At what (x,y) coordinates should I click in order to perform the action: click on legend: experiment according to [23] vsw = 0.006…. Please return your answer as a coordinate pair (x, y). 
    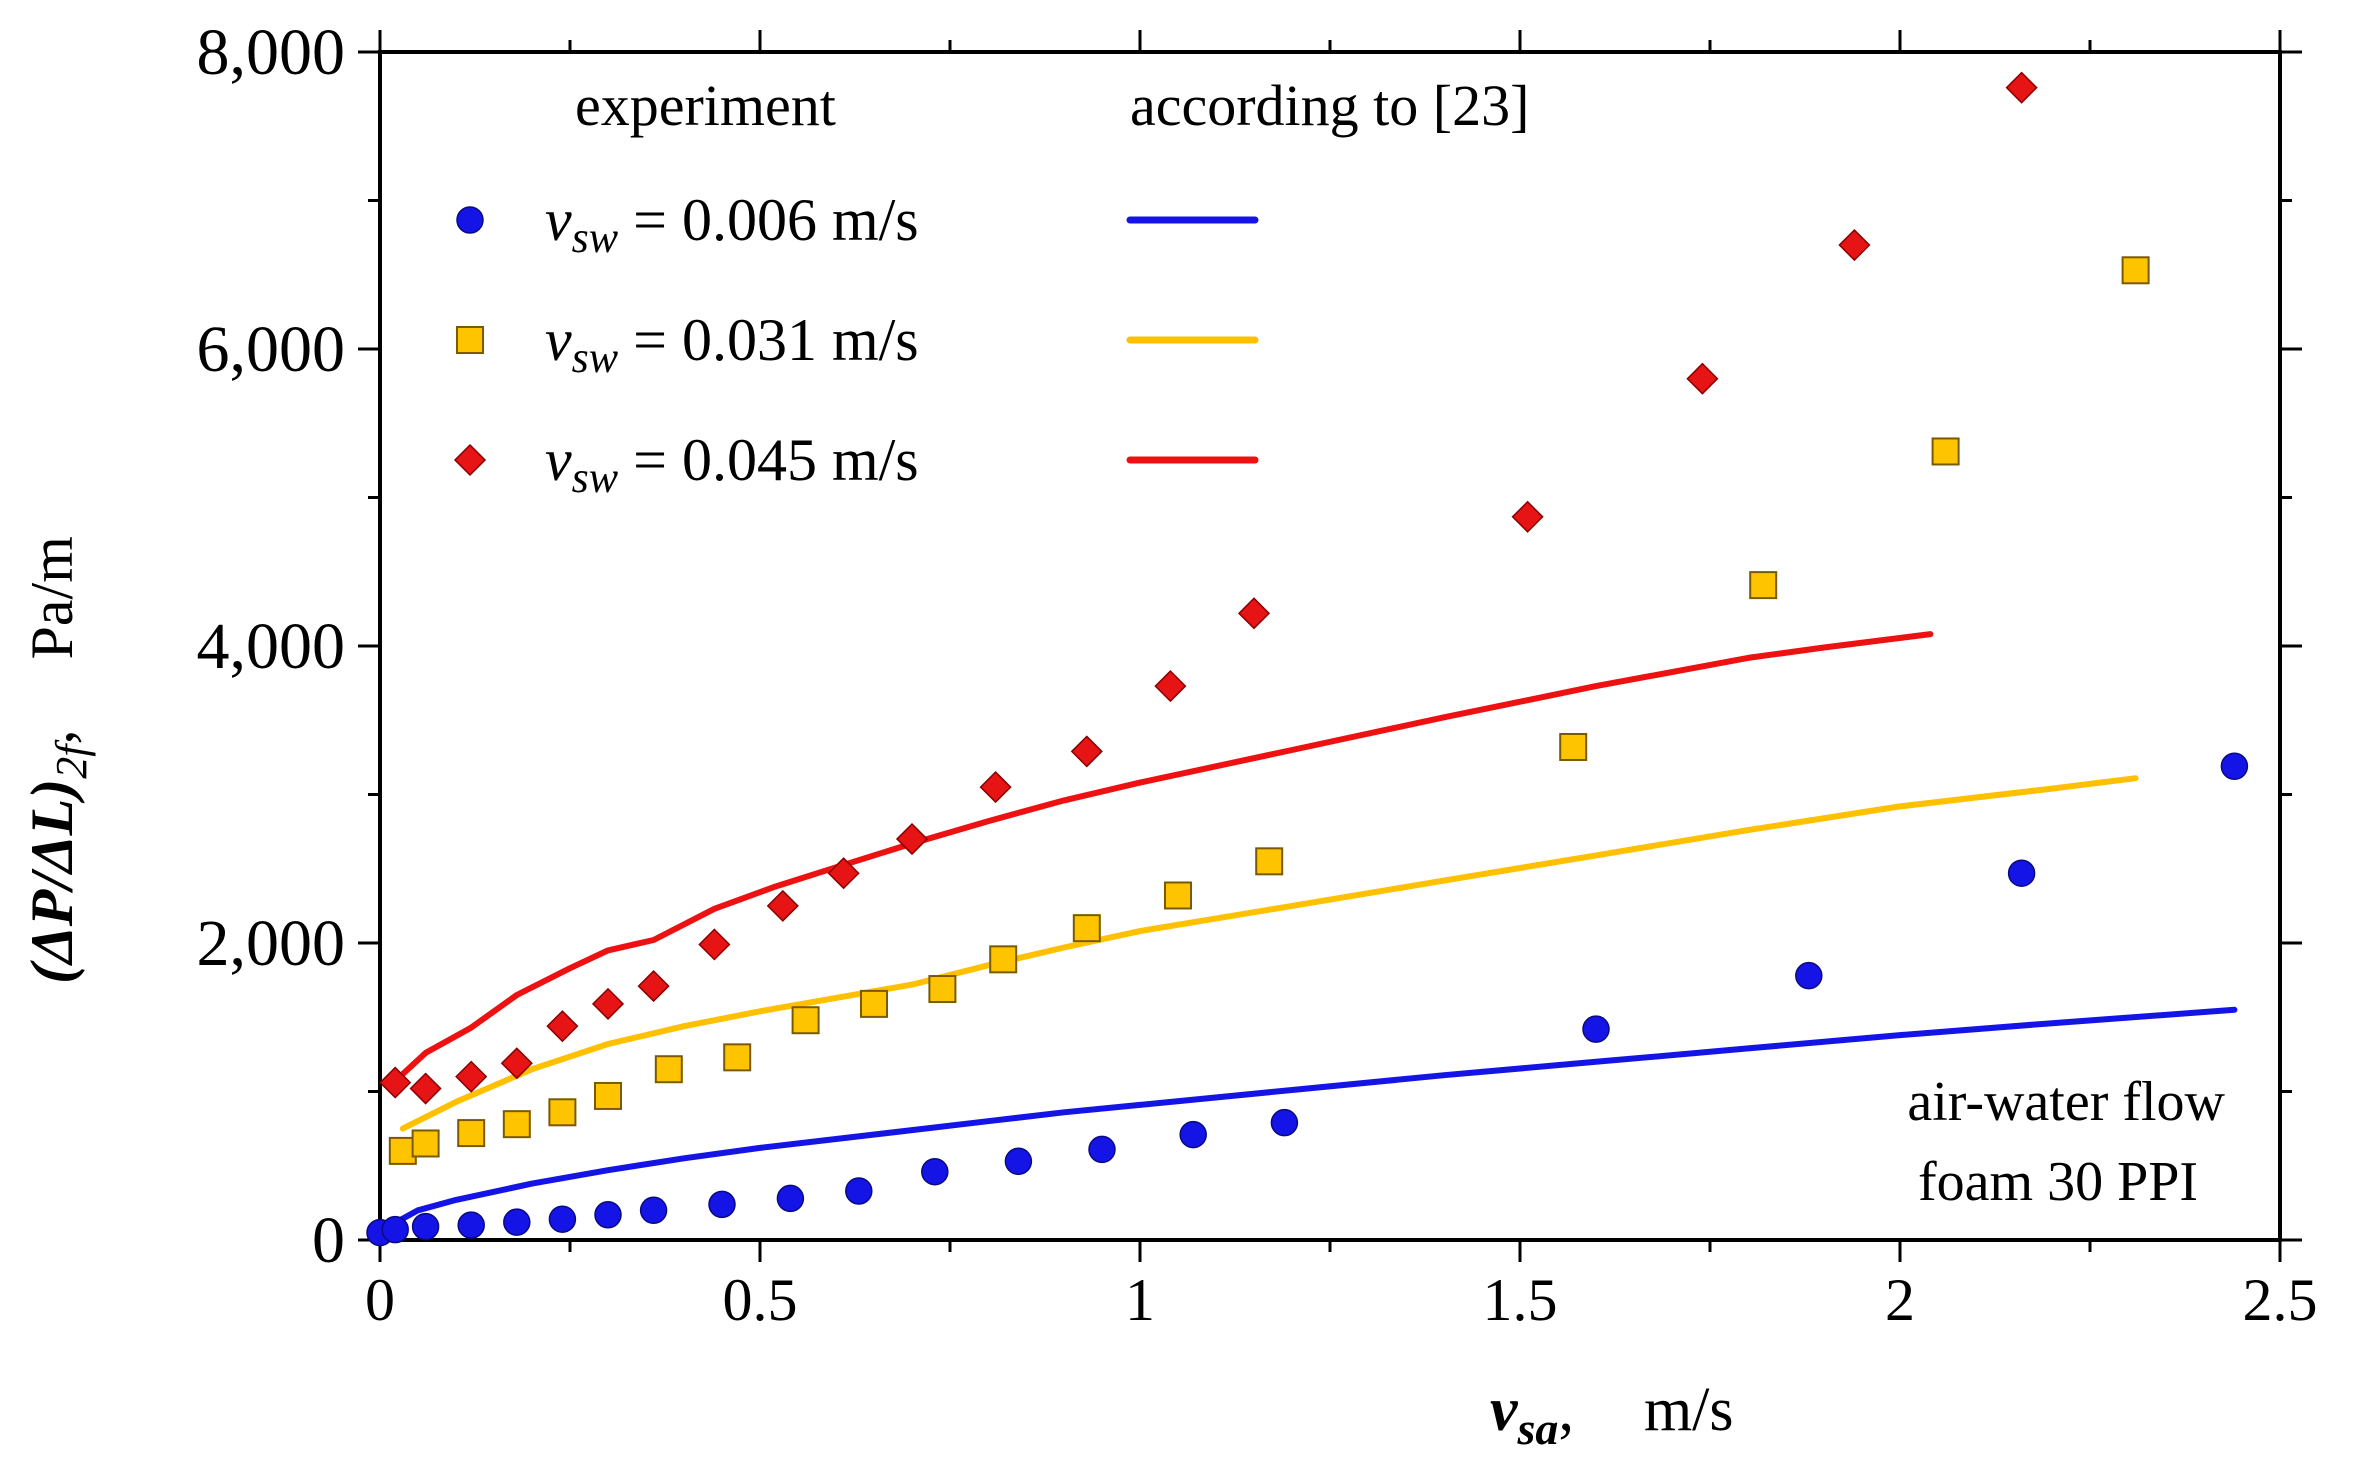
    Looking at the image, I should click on (991, 287).